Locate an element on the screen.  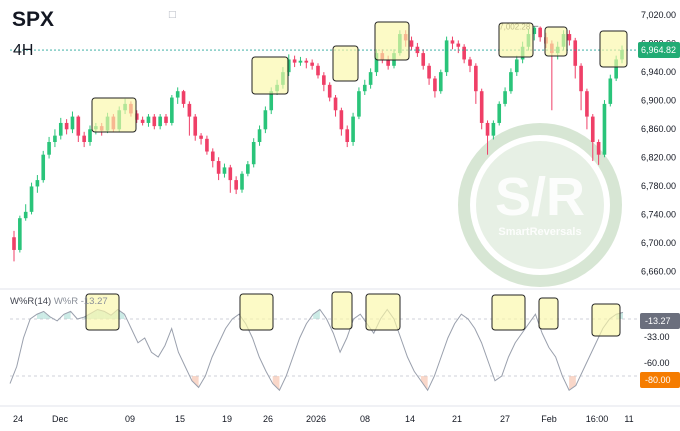
time-tick-label: 14 is located at coordinates (410, 419).